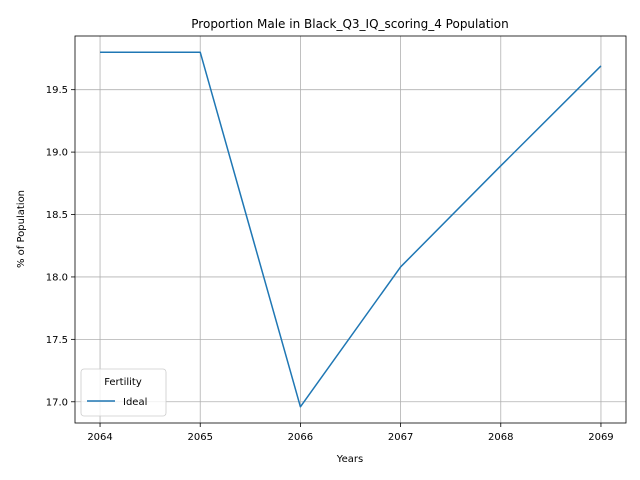 The width and height of the screenshot is (640, 480). Describe the element at coordinates (350, 433) in the screenshot. I see `x-axis-ticks: 2064 2065 2066 2067 2068 2069` at that location.